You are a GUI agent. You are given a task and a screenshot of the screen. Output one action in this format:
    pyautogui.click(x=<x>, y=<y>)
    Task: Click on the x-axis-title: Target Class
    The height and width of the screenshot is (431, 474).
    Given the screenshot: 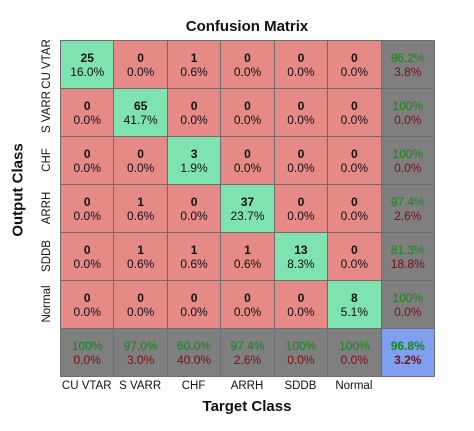 What is the action you would take?
    pyautogui.click(x=247, y=406)
    